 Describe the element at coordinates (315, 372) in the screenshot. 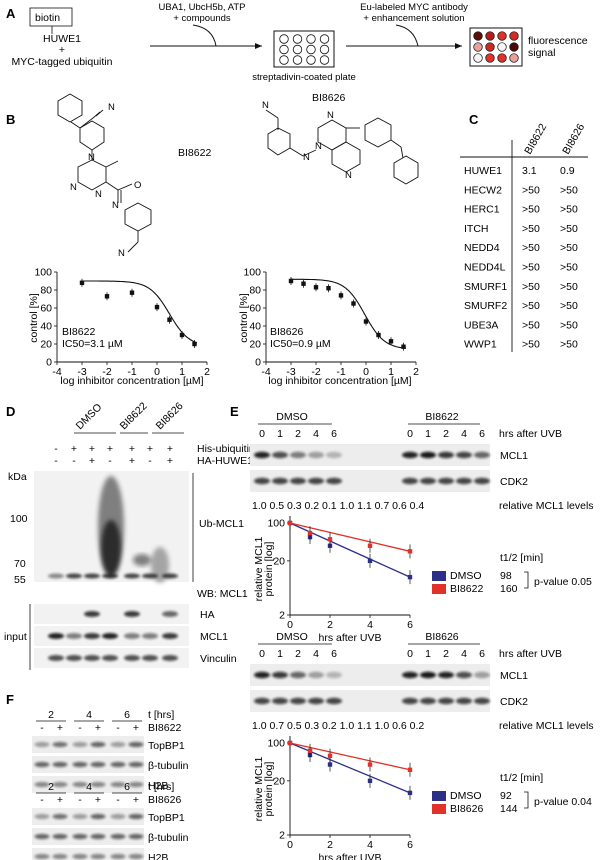

I see `x-tick-label: -2` at that location.